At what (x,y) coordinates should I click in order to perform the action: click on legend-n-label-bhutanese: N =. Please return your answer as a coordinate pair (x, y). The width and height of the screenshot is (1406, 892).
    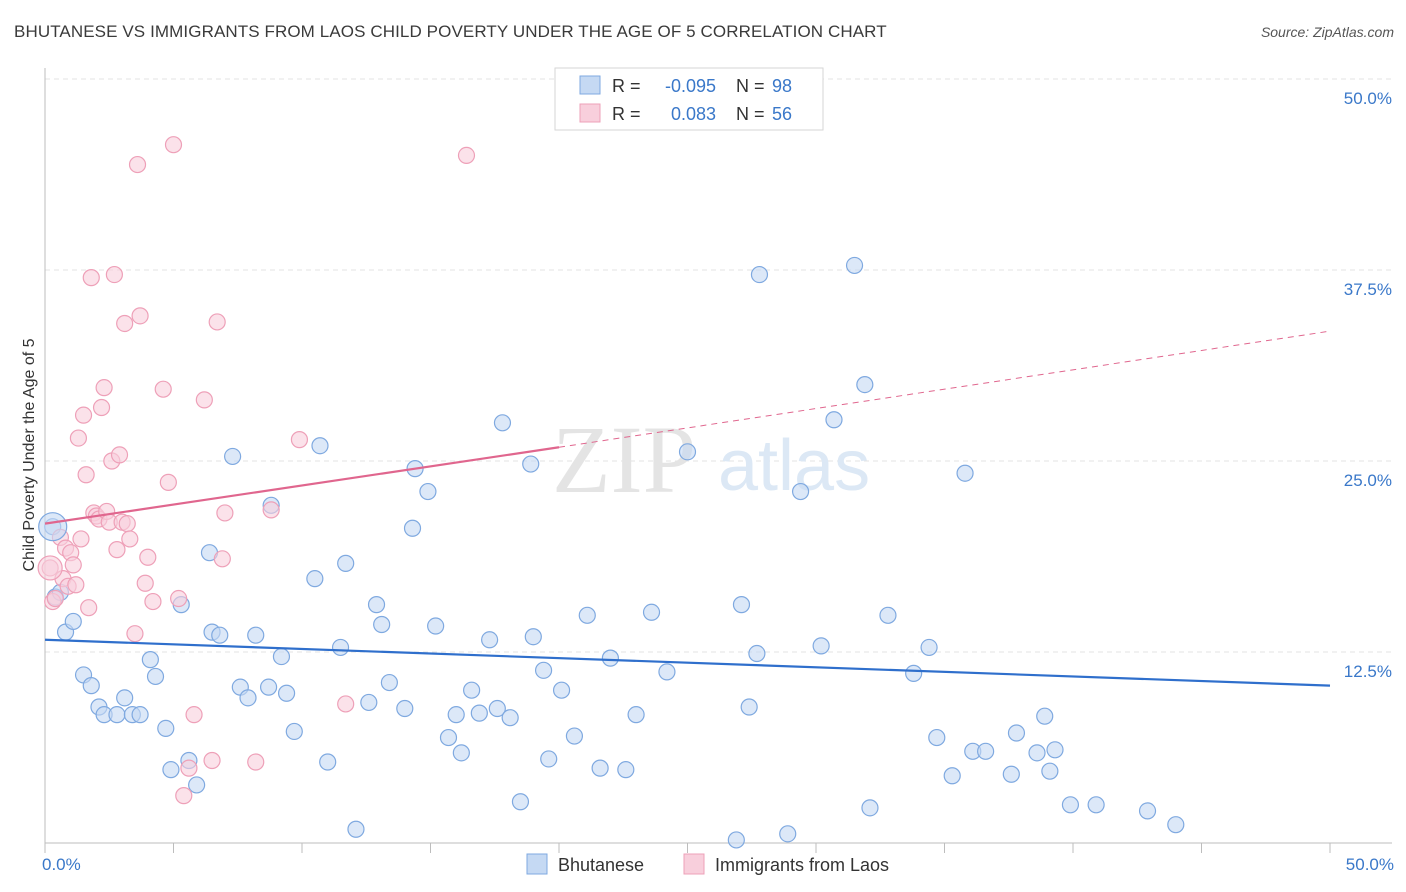
    Looking at the image, I should click on (750, 86).